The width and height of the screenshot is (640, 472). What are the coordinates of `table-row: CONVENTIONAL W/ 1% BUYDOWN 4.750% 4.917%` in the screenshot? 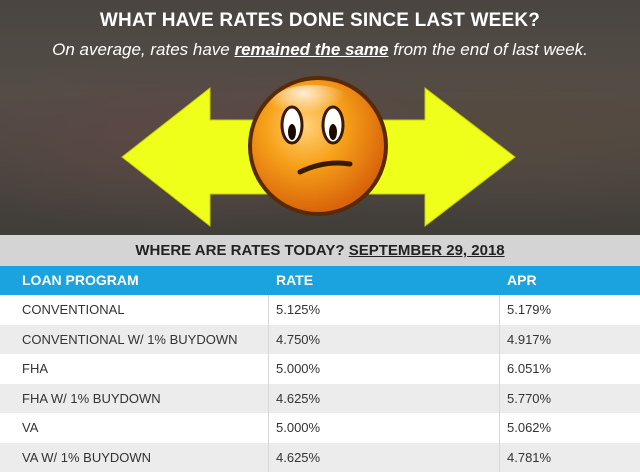 It's located at (320, 339).